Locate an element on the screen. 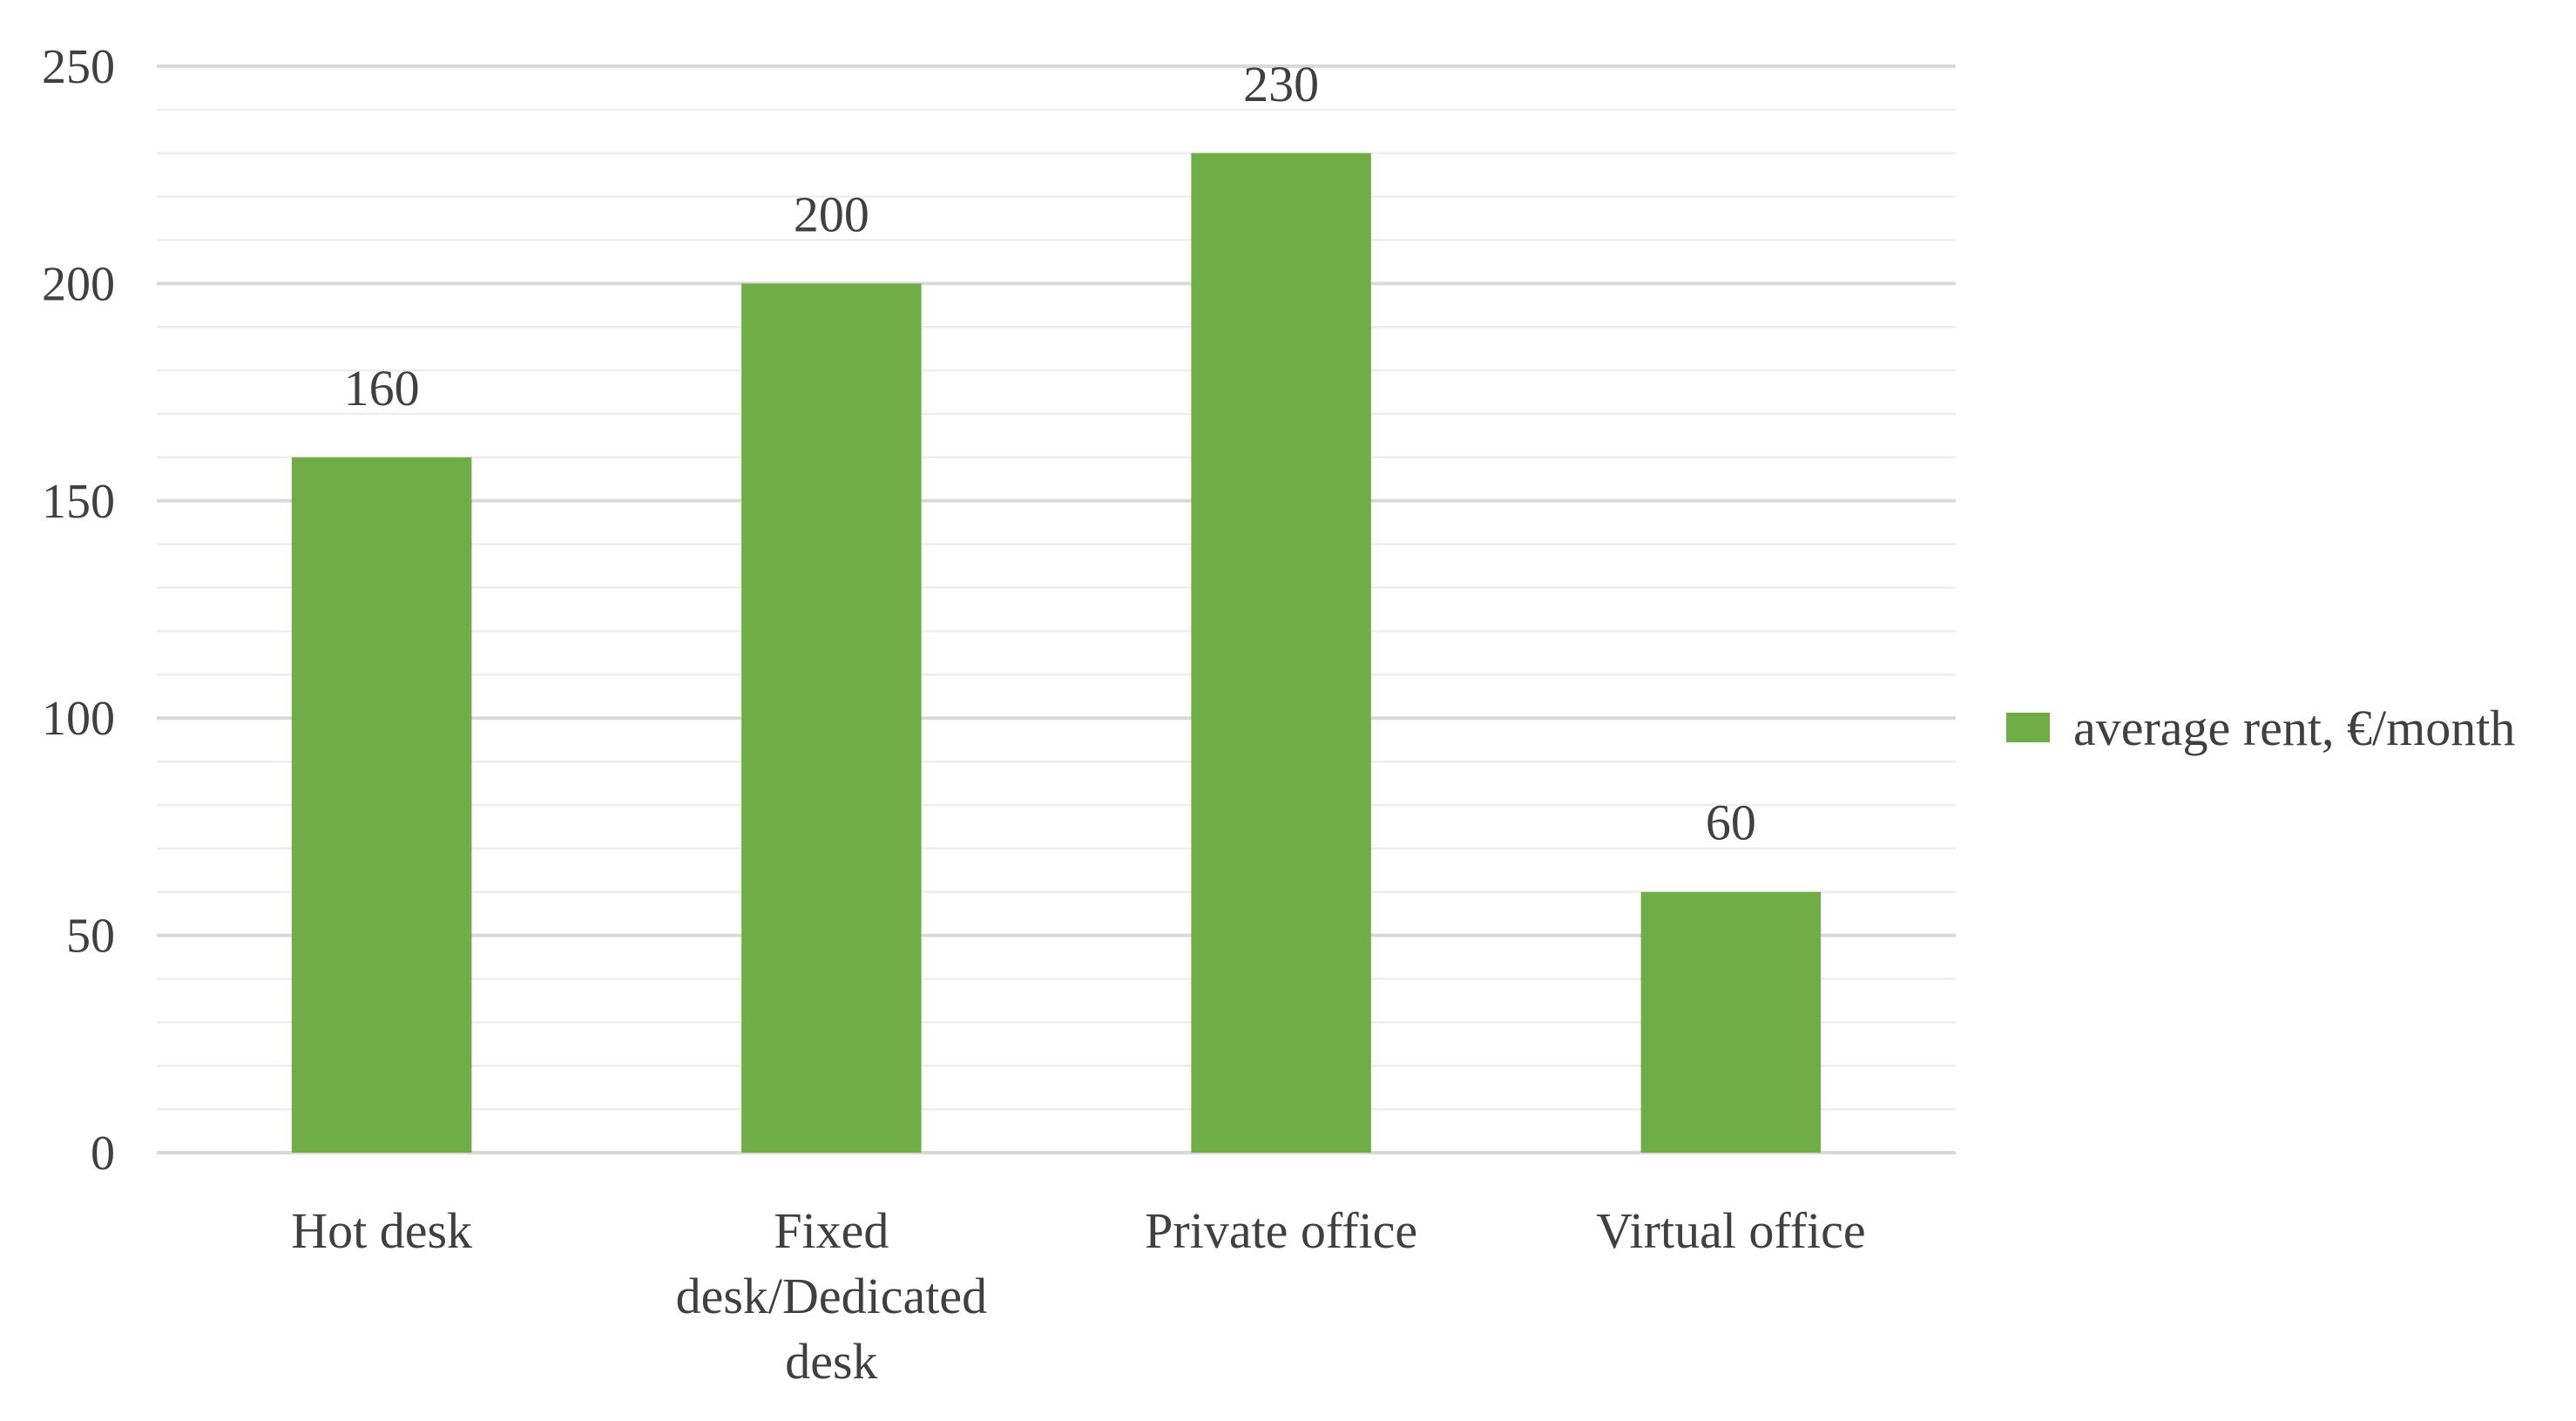 Image resolution: width=2576 pixels, height=1421 pixels. x-category-label: Fixed desk/Dedicated desk is located at coordinates (832, 1296).